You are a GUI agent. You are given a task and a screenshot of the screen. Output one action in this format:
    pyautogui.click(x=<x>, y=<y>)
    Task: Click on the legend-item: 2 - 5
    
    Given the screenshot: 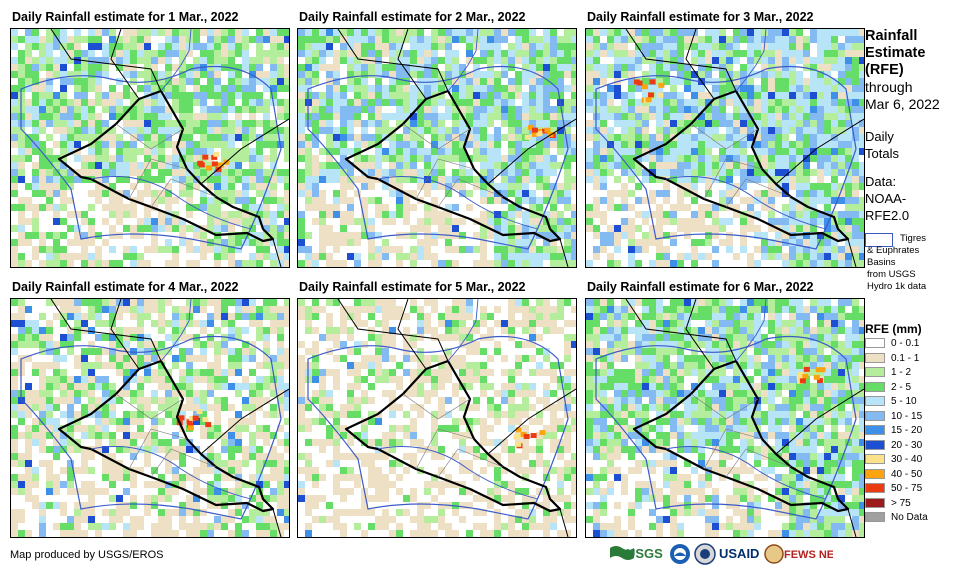 What is the action you would take?
    pyautogui.click(x=888, y=388)
    